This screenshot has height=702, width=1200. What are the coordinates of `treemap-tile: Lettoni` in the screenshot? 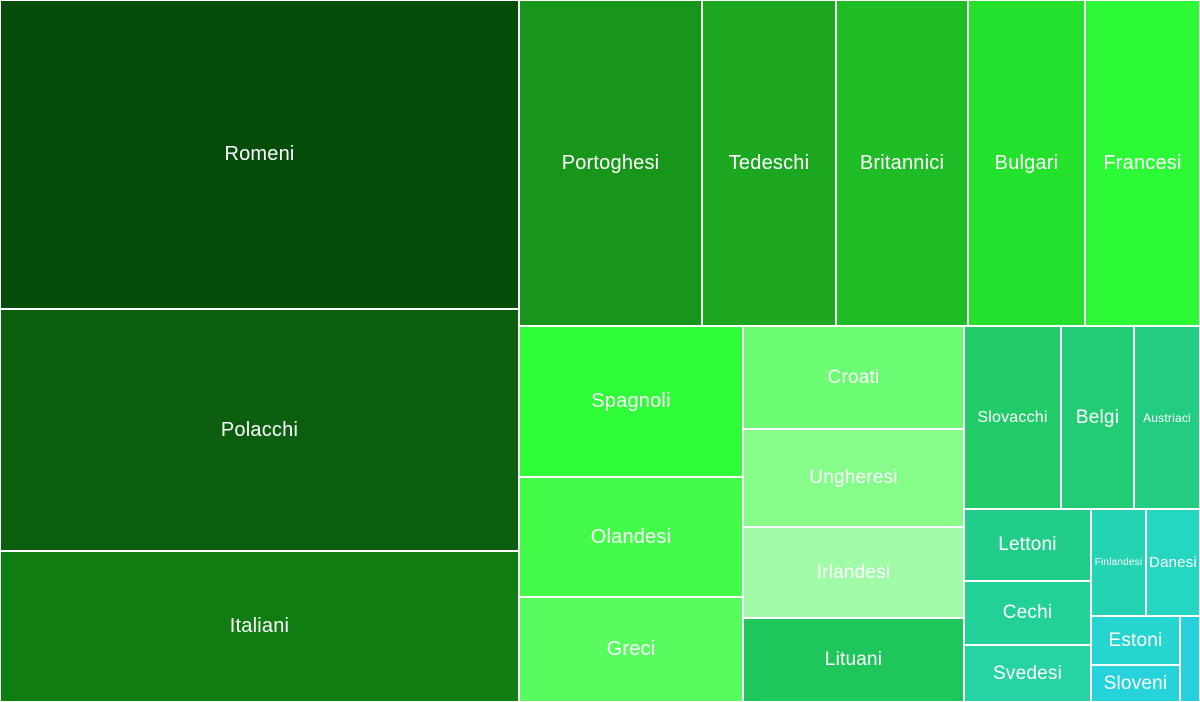 It's located at (1027, 545).